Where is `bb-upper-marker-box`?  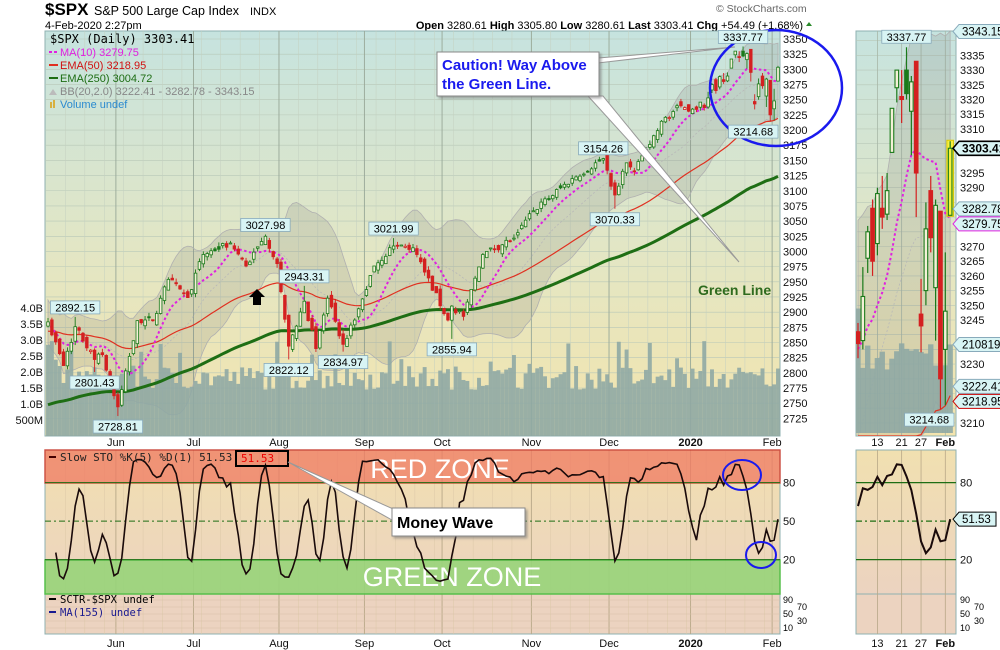
bb-upper-marker-box is located at coordinates (976, 31).